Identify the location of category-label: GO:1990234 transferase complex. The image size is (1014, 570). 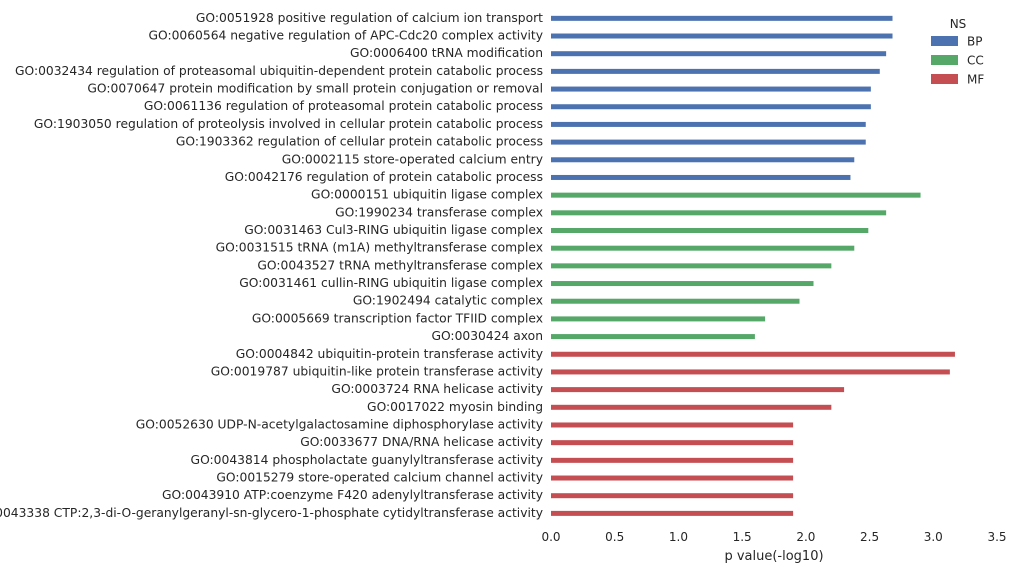
(439, 212).